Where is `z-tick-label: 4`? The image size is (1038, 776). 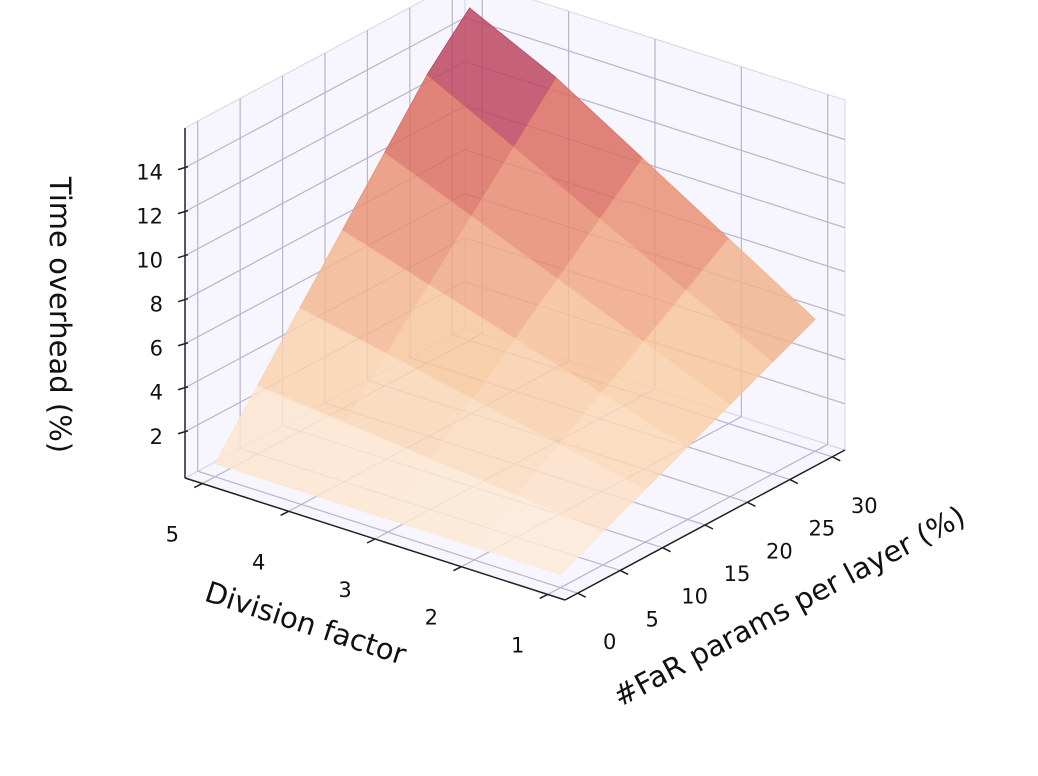
z-tick-label: 4 is located at coordinates (156, 393).